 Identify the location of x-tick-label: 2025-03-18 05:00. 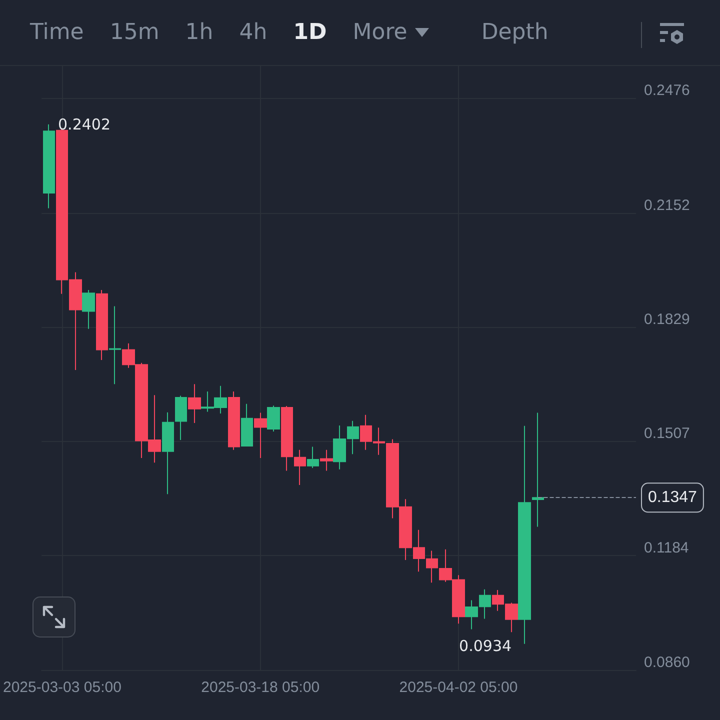
(260, 687).